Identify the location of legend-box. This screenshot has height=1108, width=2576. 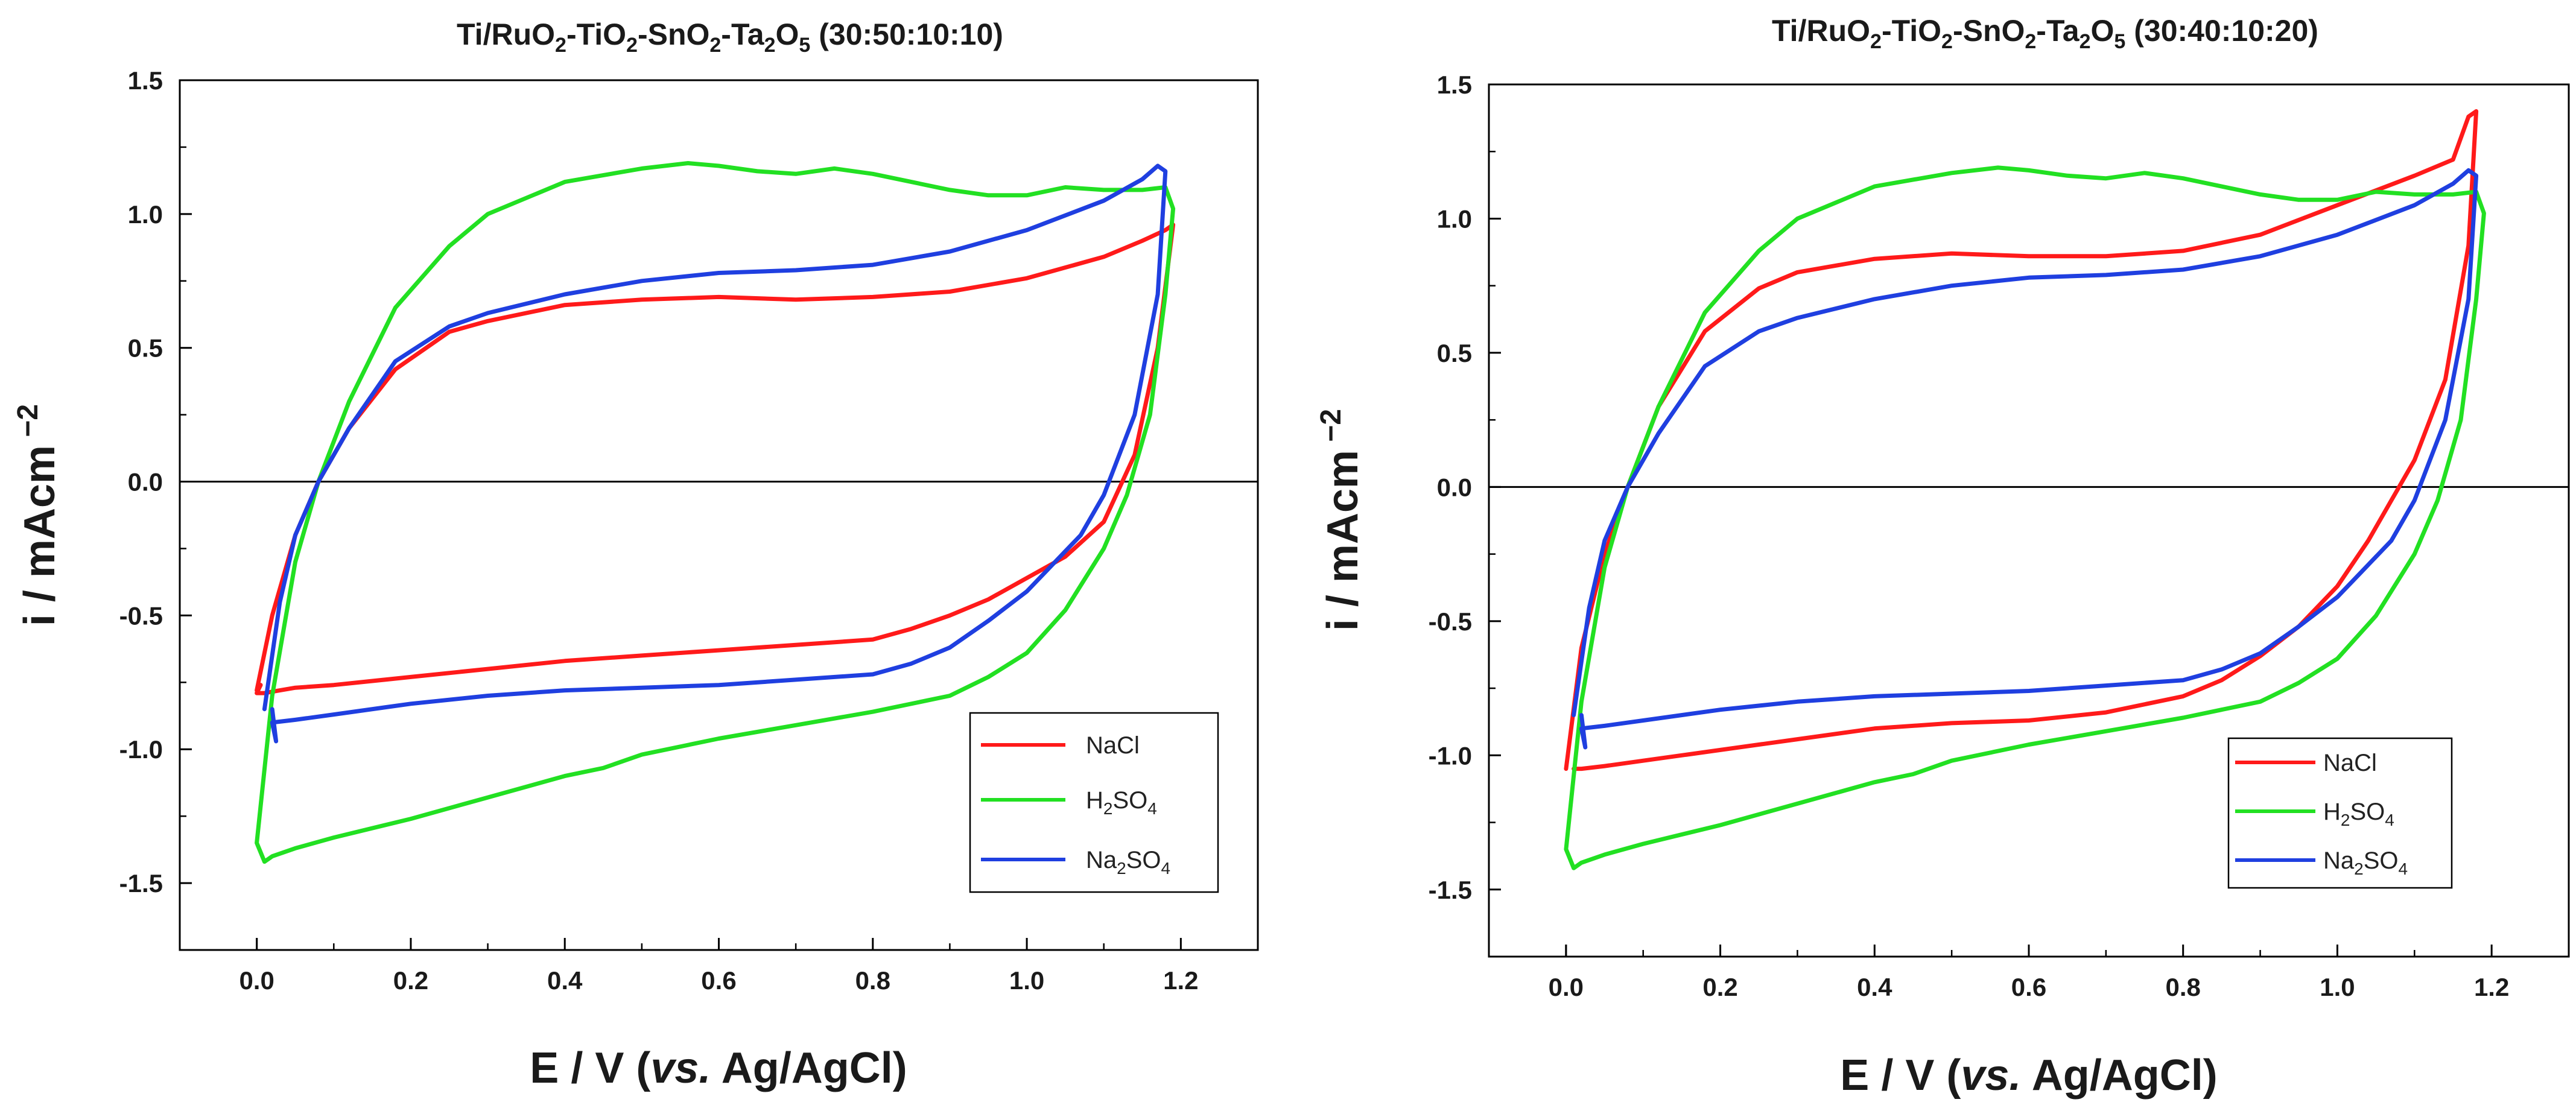
(1094, 803).